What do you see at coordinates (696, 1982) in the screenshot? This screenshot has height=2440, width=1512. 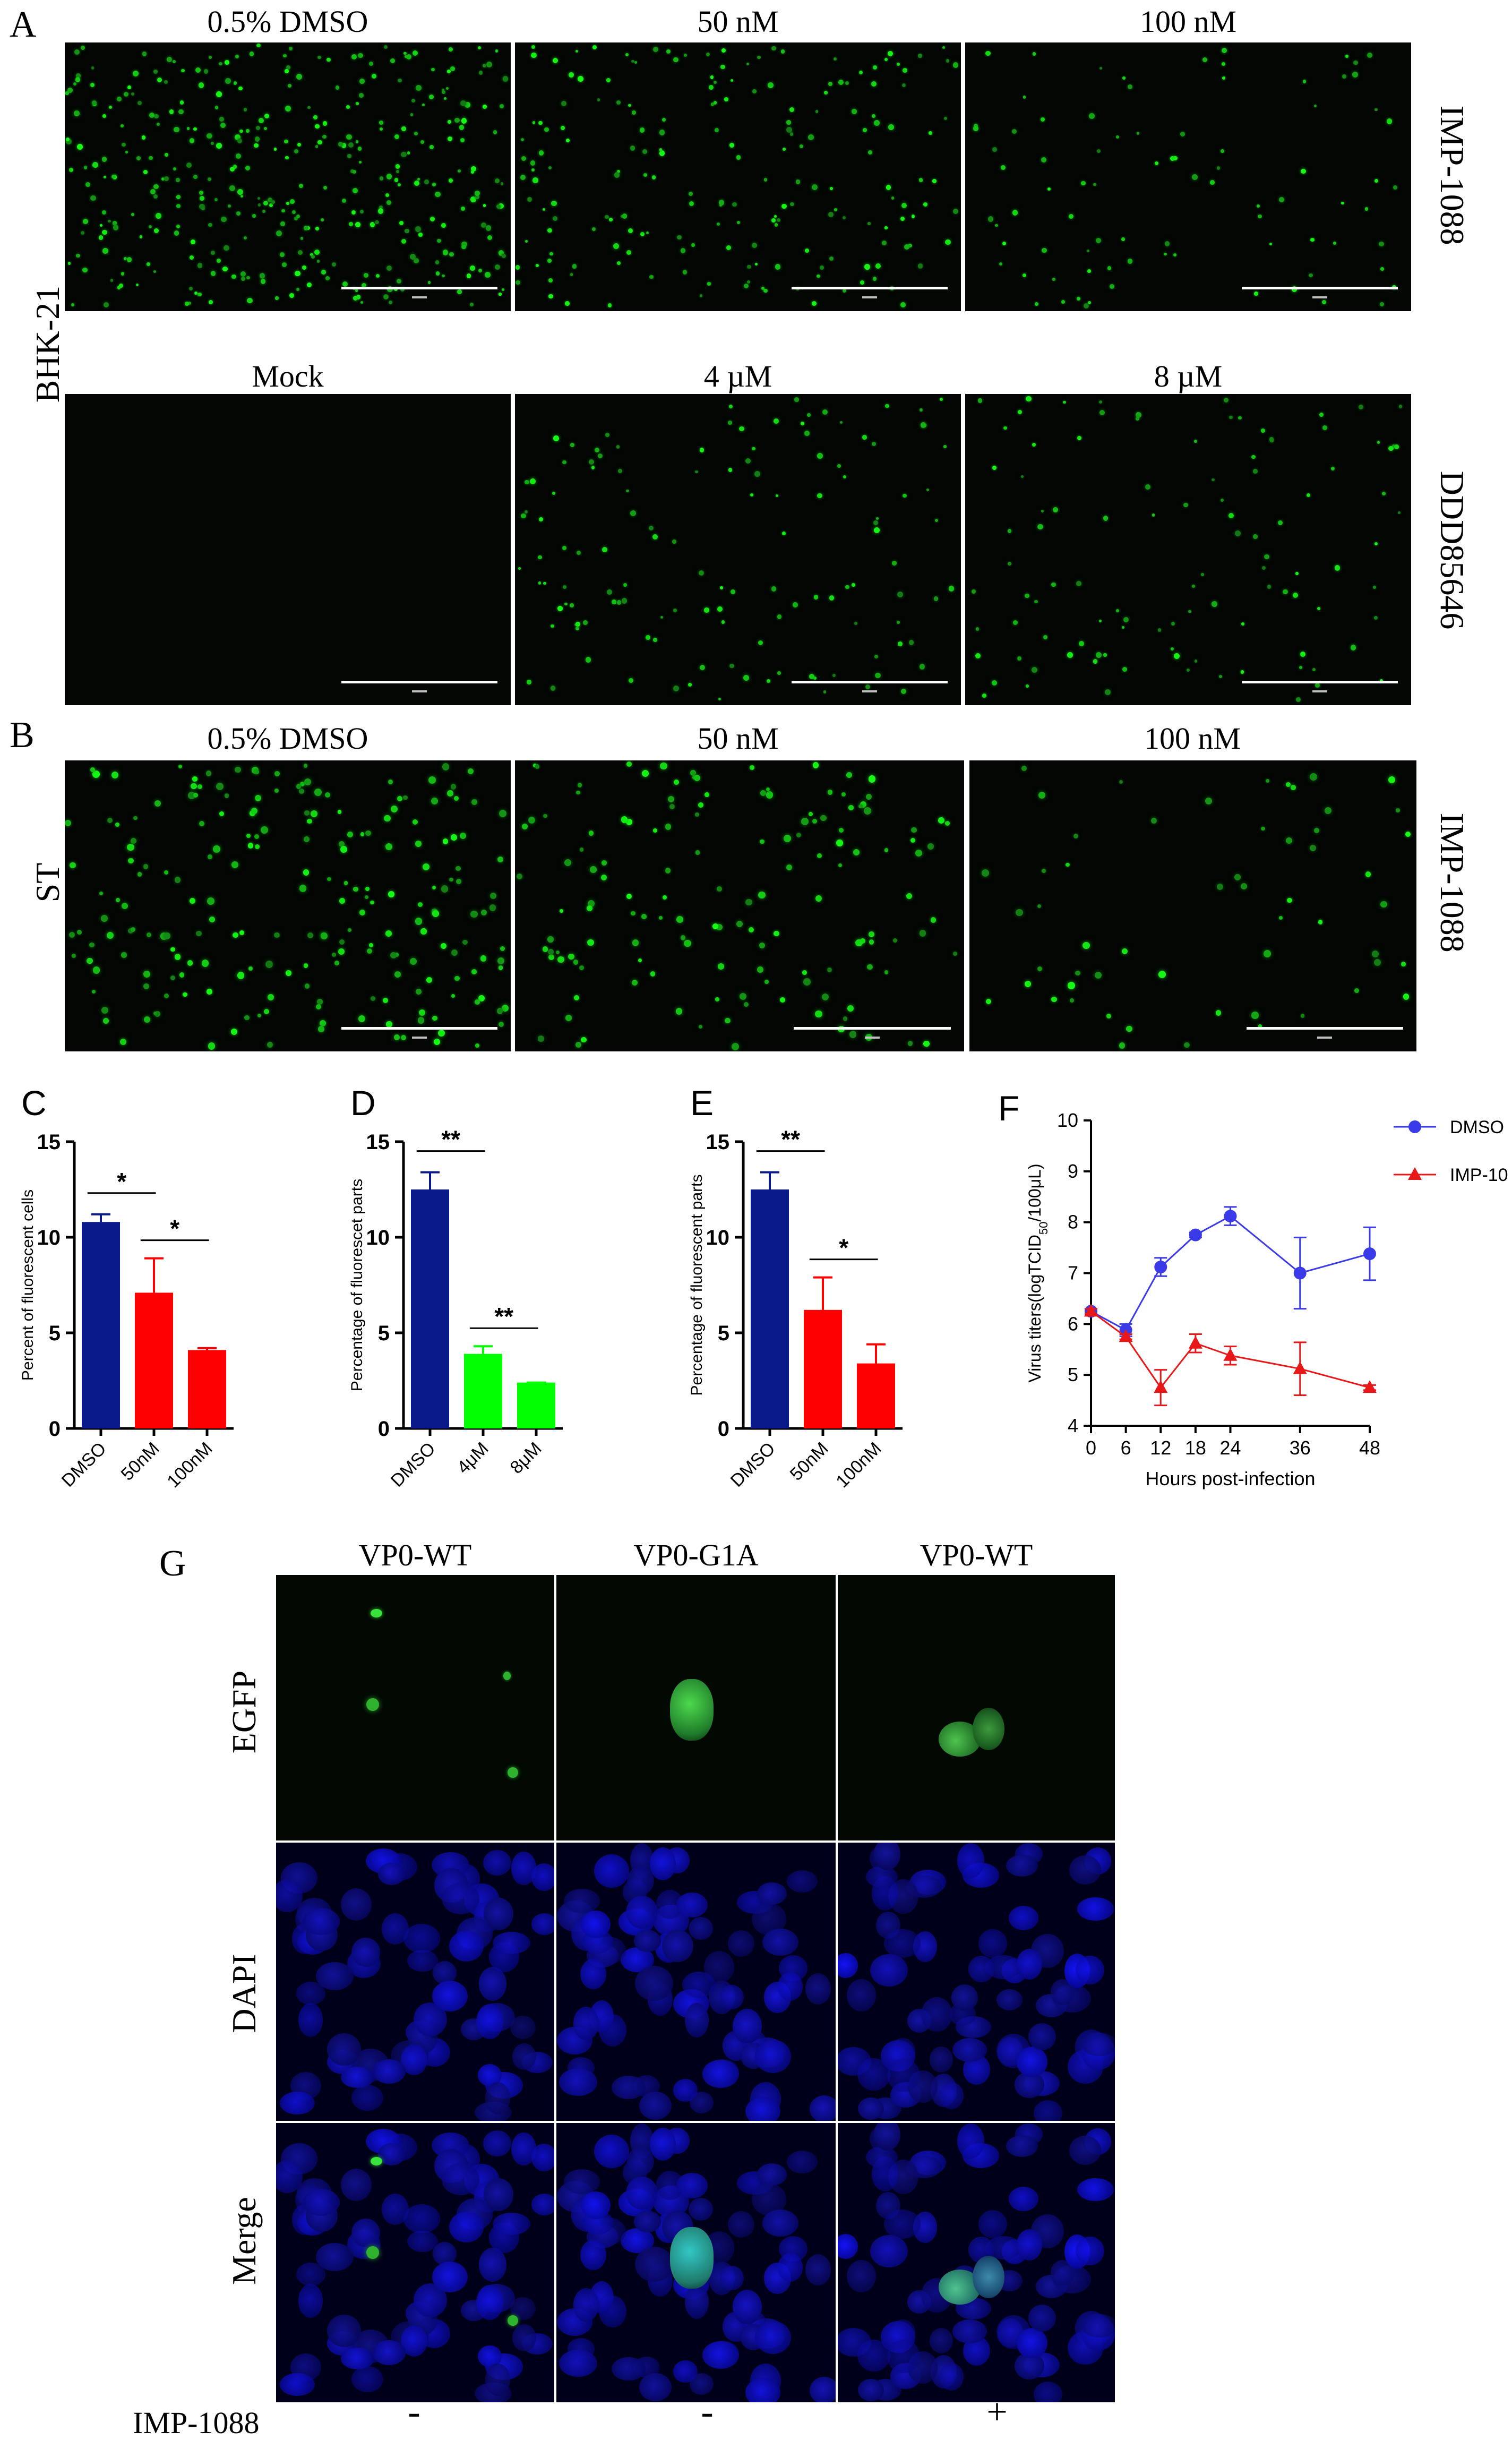 I see `dapi-image` at bounding box center [696, 1982].